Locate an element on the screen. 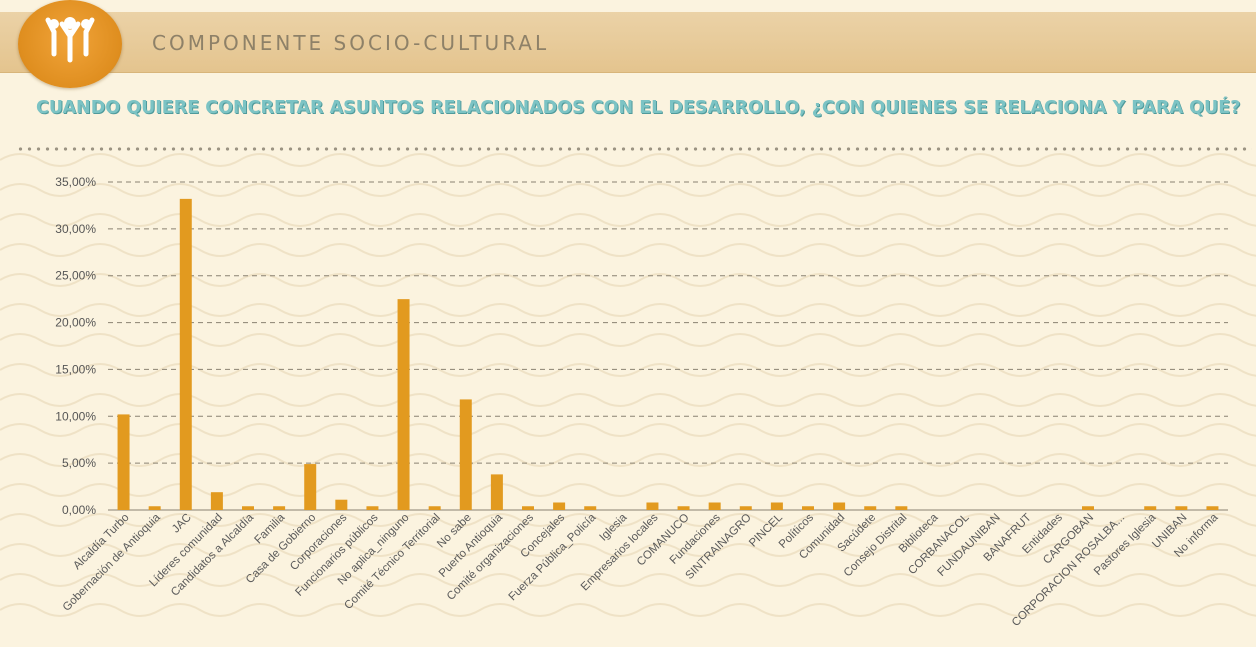 The width and height of the screenshot is (1256, 647). people-group-icon is located at coordinates (70, 40).